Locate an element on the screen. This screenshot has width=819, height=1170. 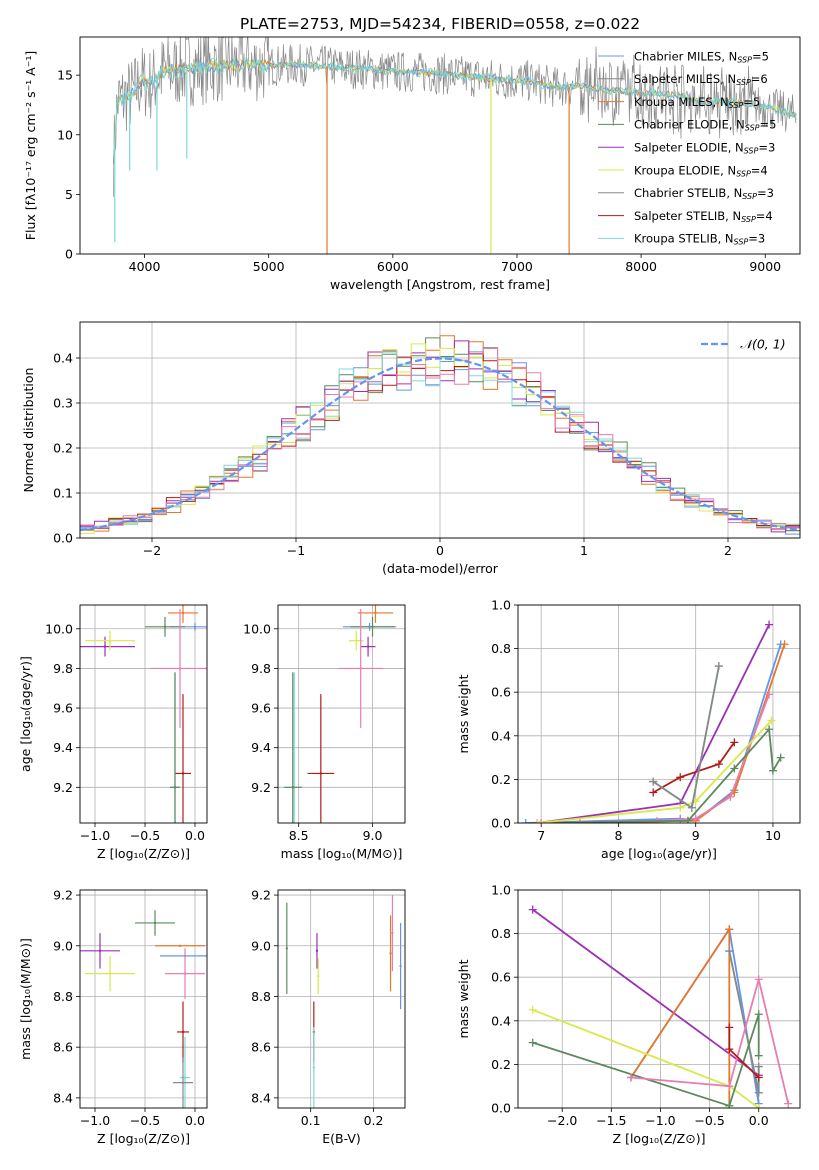
x-tick-label: 7 is located at coordinates (541, 835).